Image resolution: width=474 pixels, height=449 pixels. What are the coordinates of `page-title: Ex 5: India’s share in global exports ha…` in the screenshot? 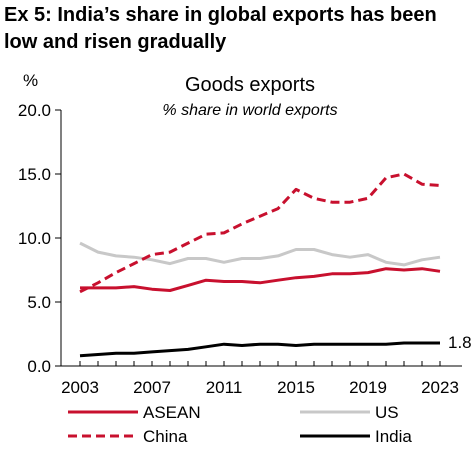 It's located at (220, 28).